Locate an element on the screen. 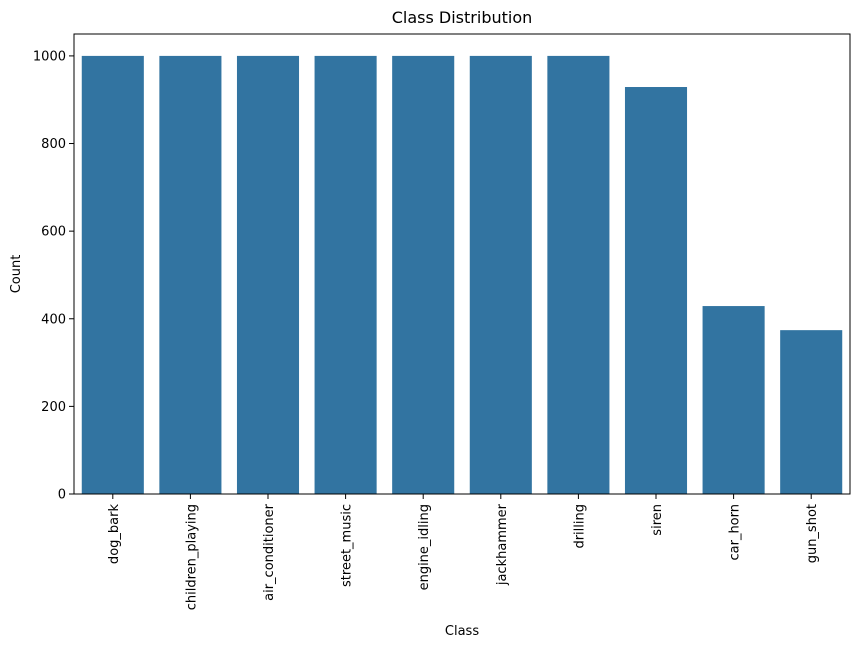 This screenshot has height=651, width=859. x-tick-label: dog_bark is located at coordinates (114, 534).